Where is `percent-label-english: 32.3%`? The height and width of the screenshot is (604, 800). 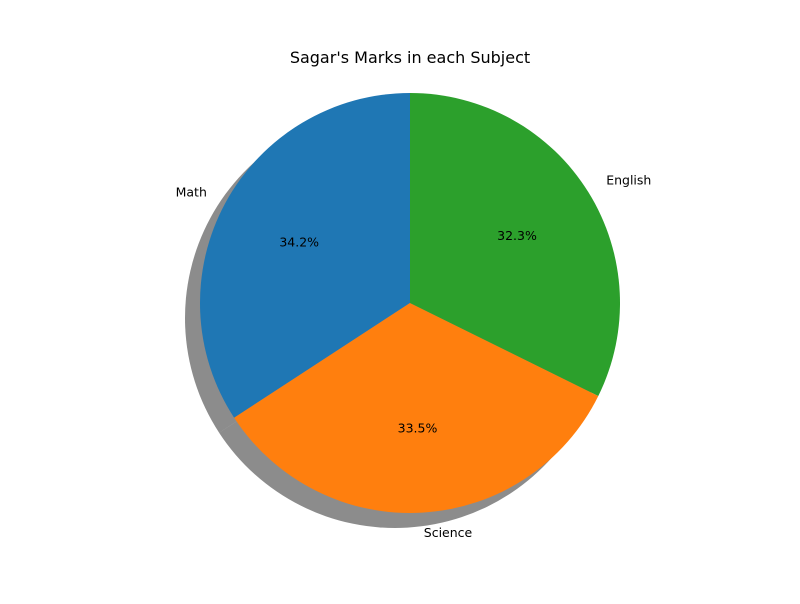 percent-label-english: 32.3% is located at coordinates (517, 235).